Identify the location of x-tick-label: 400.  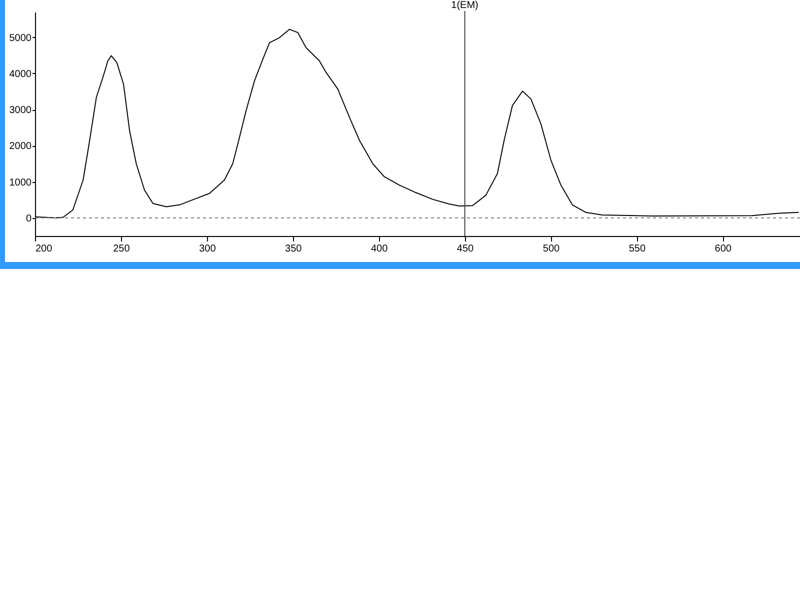
(379, 249).